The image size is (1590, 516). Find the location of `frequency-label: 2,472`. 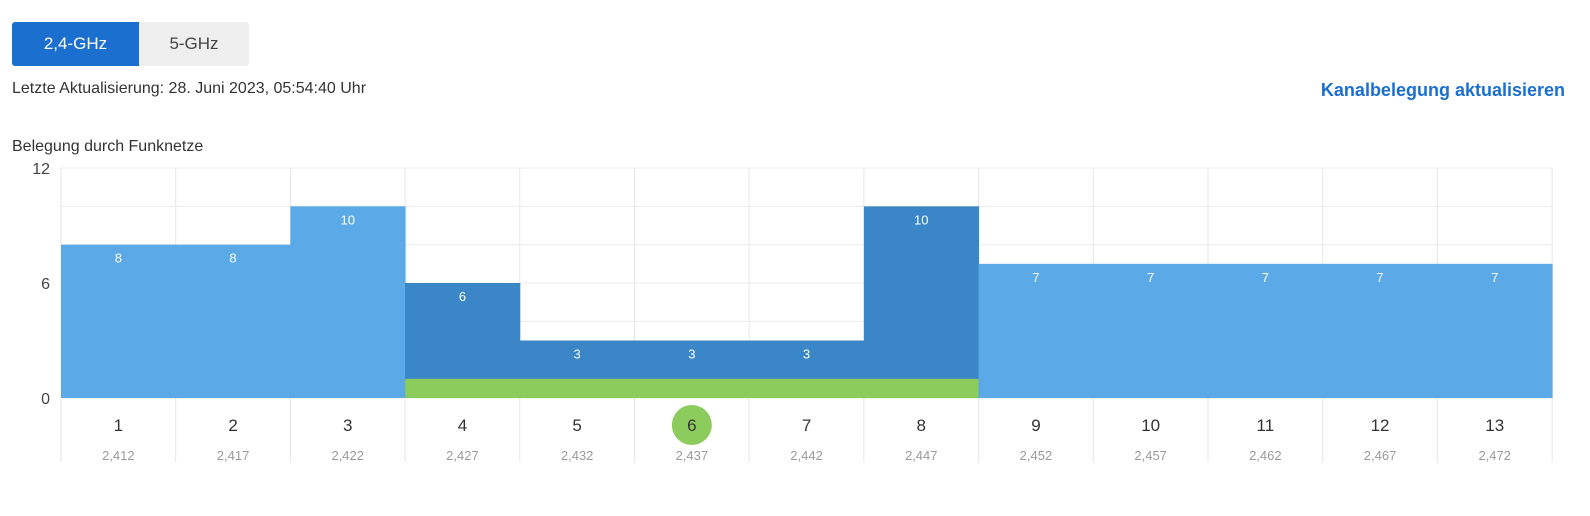

frequency-label: 2,472 is located at coordinates (1494, 455).